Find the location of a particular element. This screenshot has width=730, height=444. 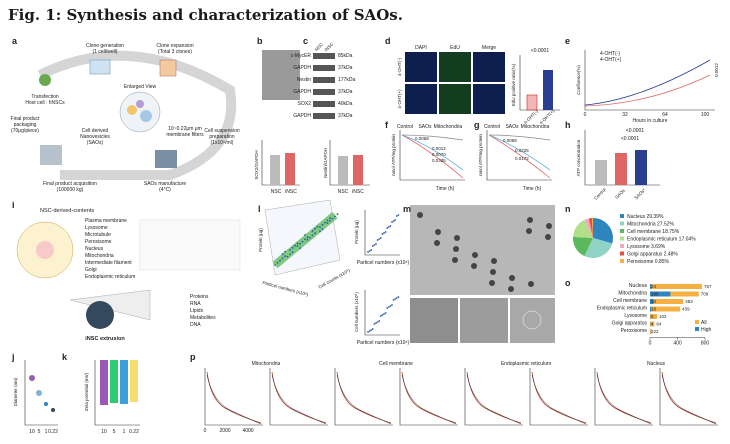

x-tick-label: 0 is located at coordinates (650, 344).